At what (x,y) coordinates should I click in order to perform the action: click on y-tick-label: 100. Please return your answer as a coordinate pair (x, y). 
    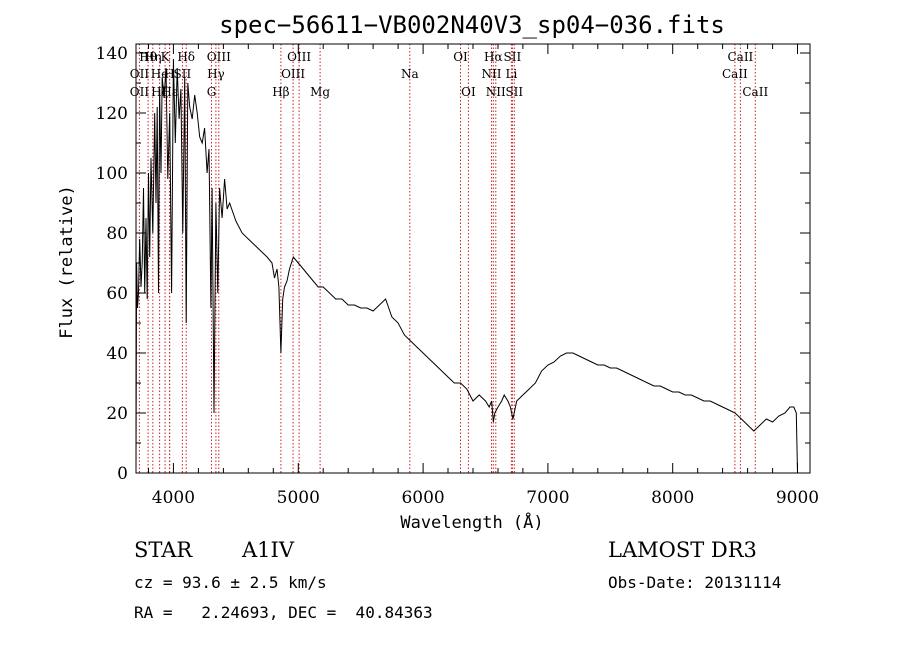
    Looking at the image, I should click on (112, 174).